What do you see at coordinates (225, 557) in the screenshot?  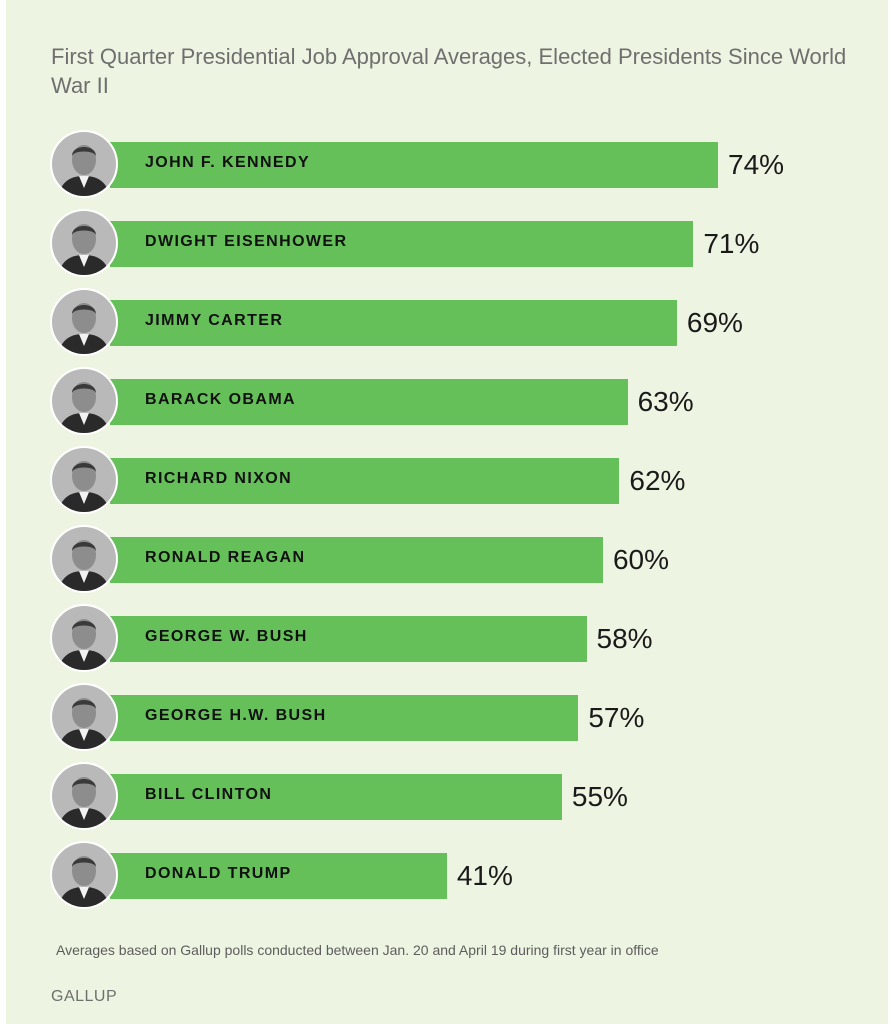 I see `category-label: RONALD REAGAN` at bounding box center [225, 557].